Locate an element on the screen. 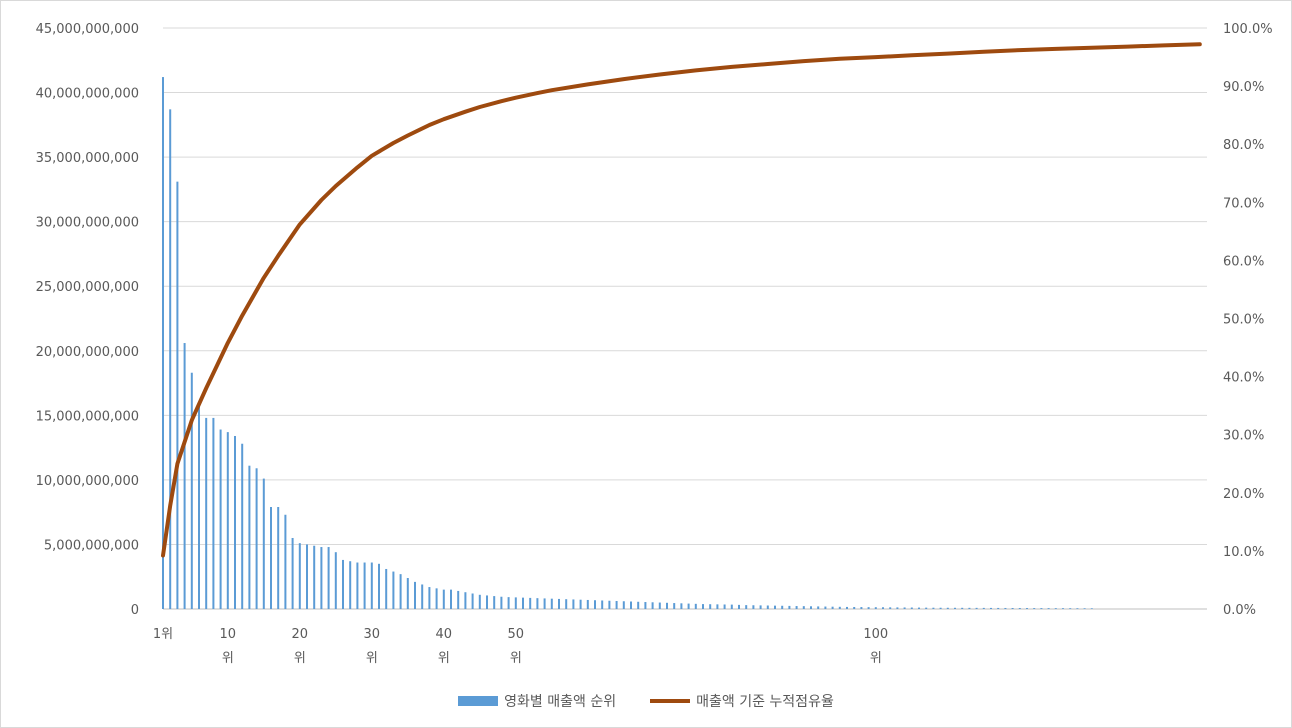 The image size is (1292, 728). right-tick-label: 30.0% is located at coordinates (1243, 436).